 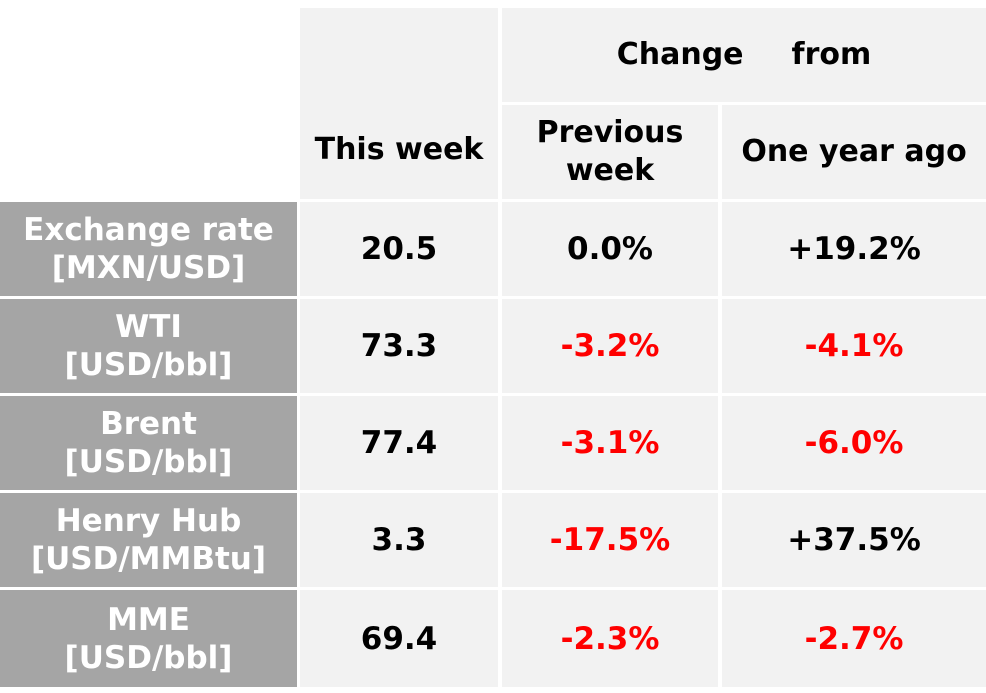 What do you see at coordinates (680, 54) in the screenshot?
I see `header-change-word: Change` at bounding box center [680, 54].